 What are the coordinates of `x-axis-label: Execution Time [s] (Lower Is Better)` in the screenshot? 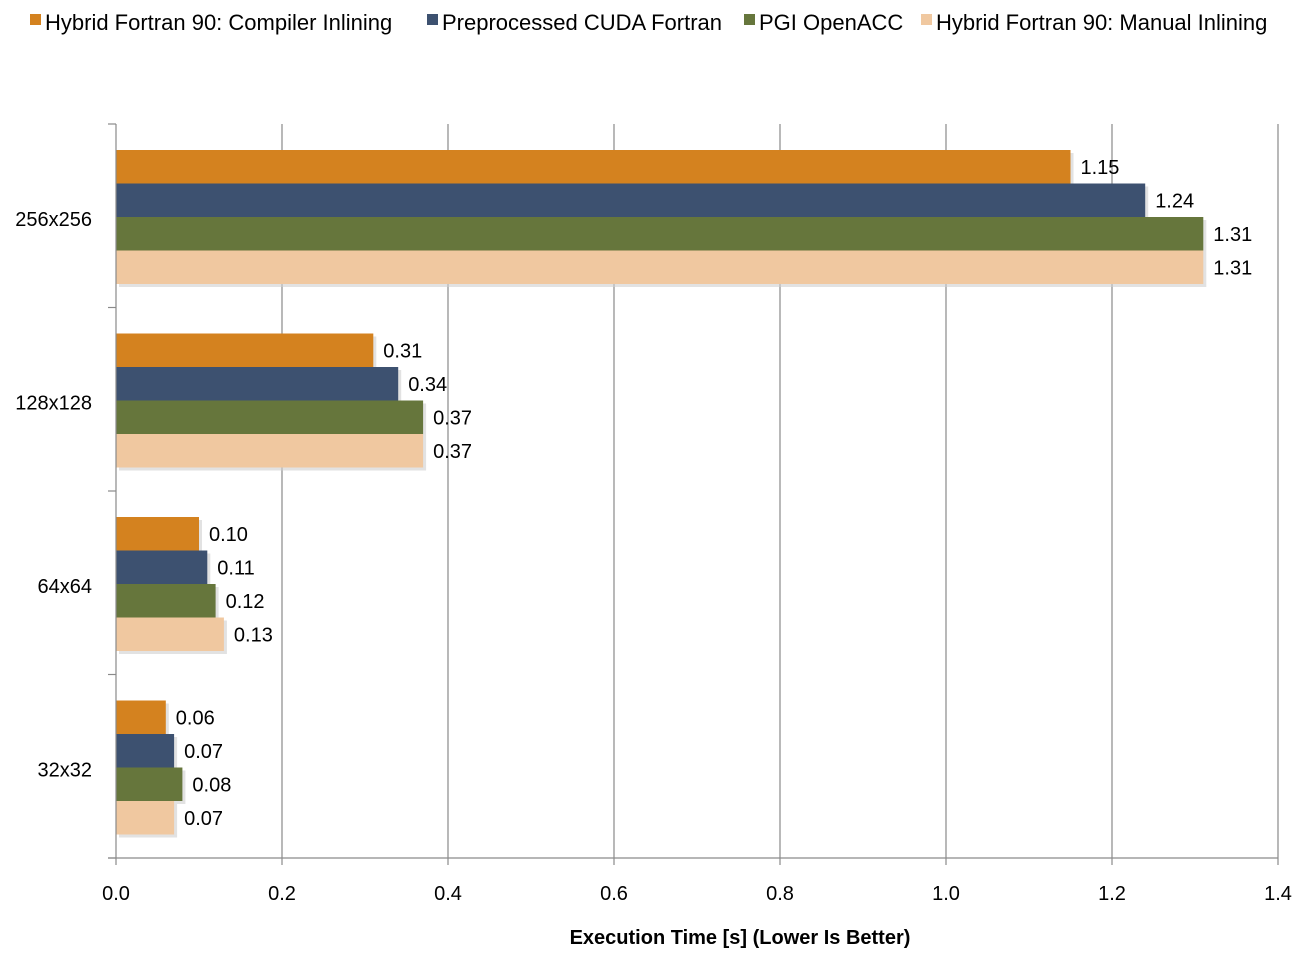 It's located at (740, 938).